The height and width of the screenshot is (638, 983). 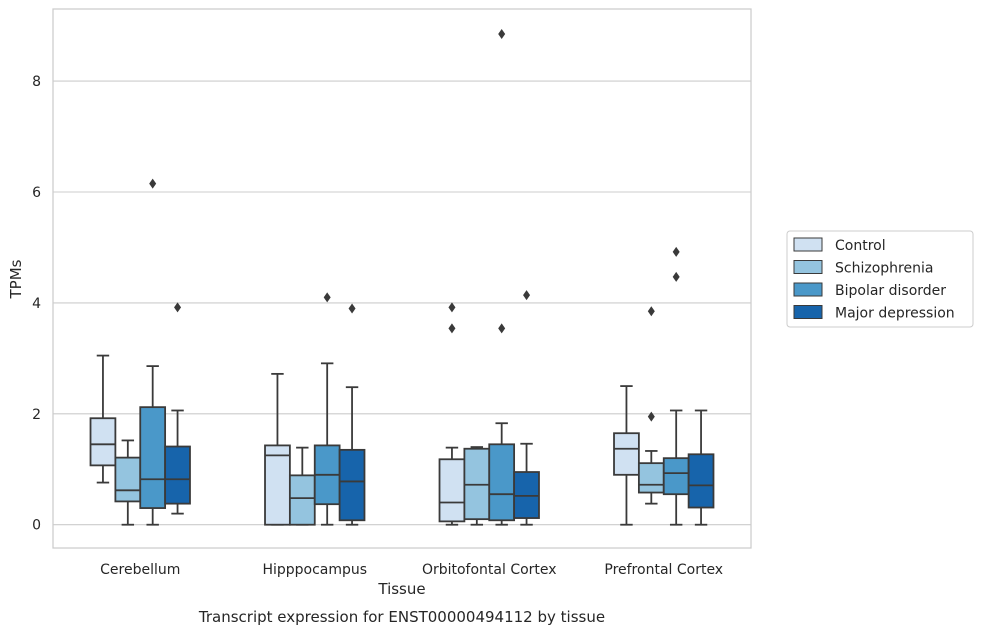 I want to click on x-tick-label: Orbitofontal Cortex, so click(x=489, y=570).